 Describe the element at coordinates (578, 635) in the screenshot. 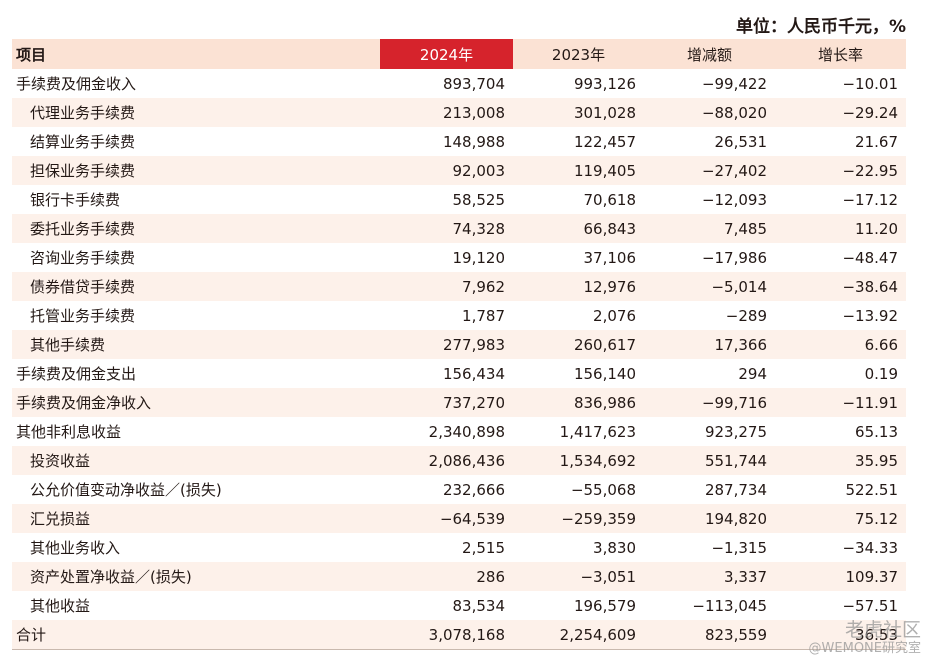

I see `value-2023: 2,254,609` at that location.